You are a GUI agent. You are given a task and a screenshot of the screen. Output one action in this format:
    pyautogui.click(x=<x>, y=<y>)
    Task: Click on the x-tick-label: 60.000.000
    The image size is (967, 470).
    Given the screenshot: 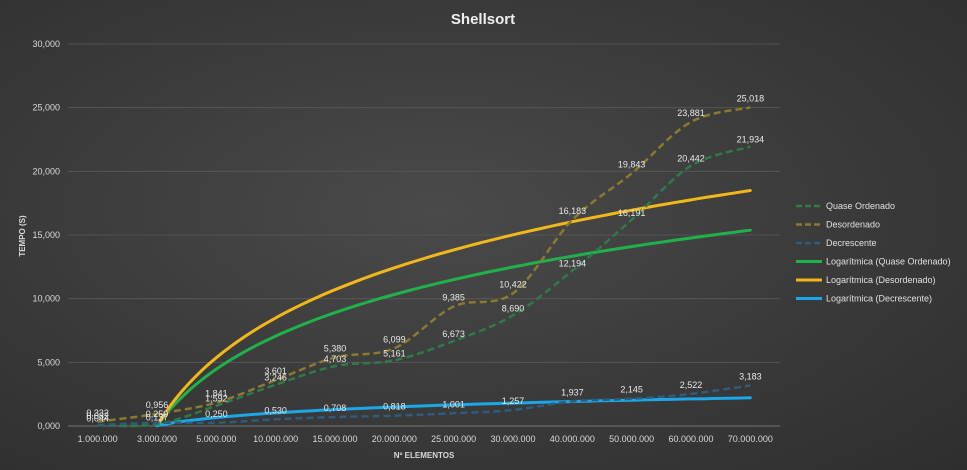 What is the action you would take?
    pyautogui.click(x=690, y=439)
    